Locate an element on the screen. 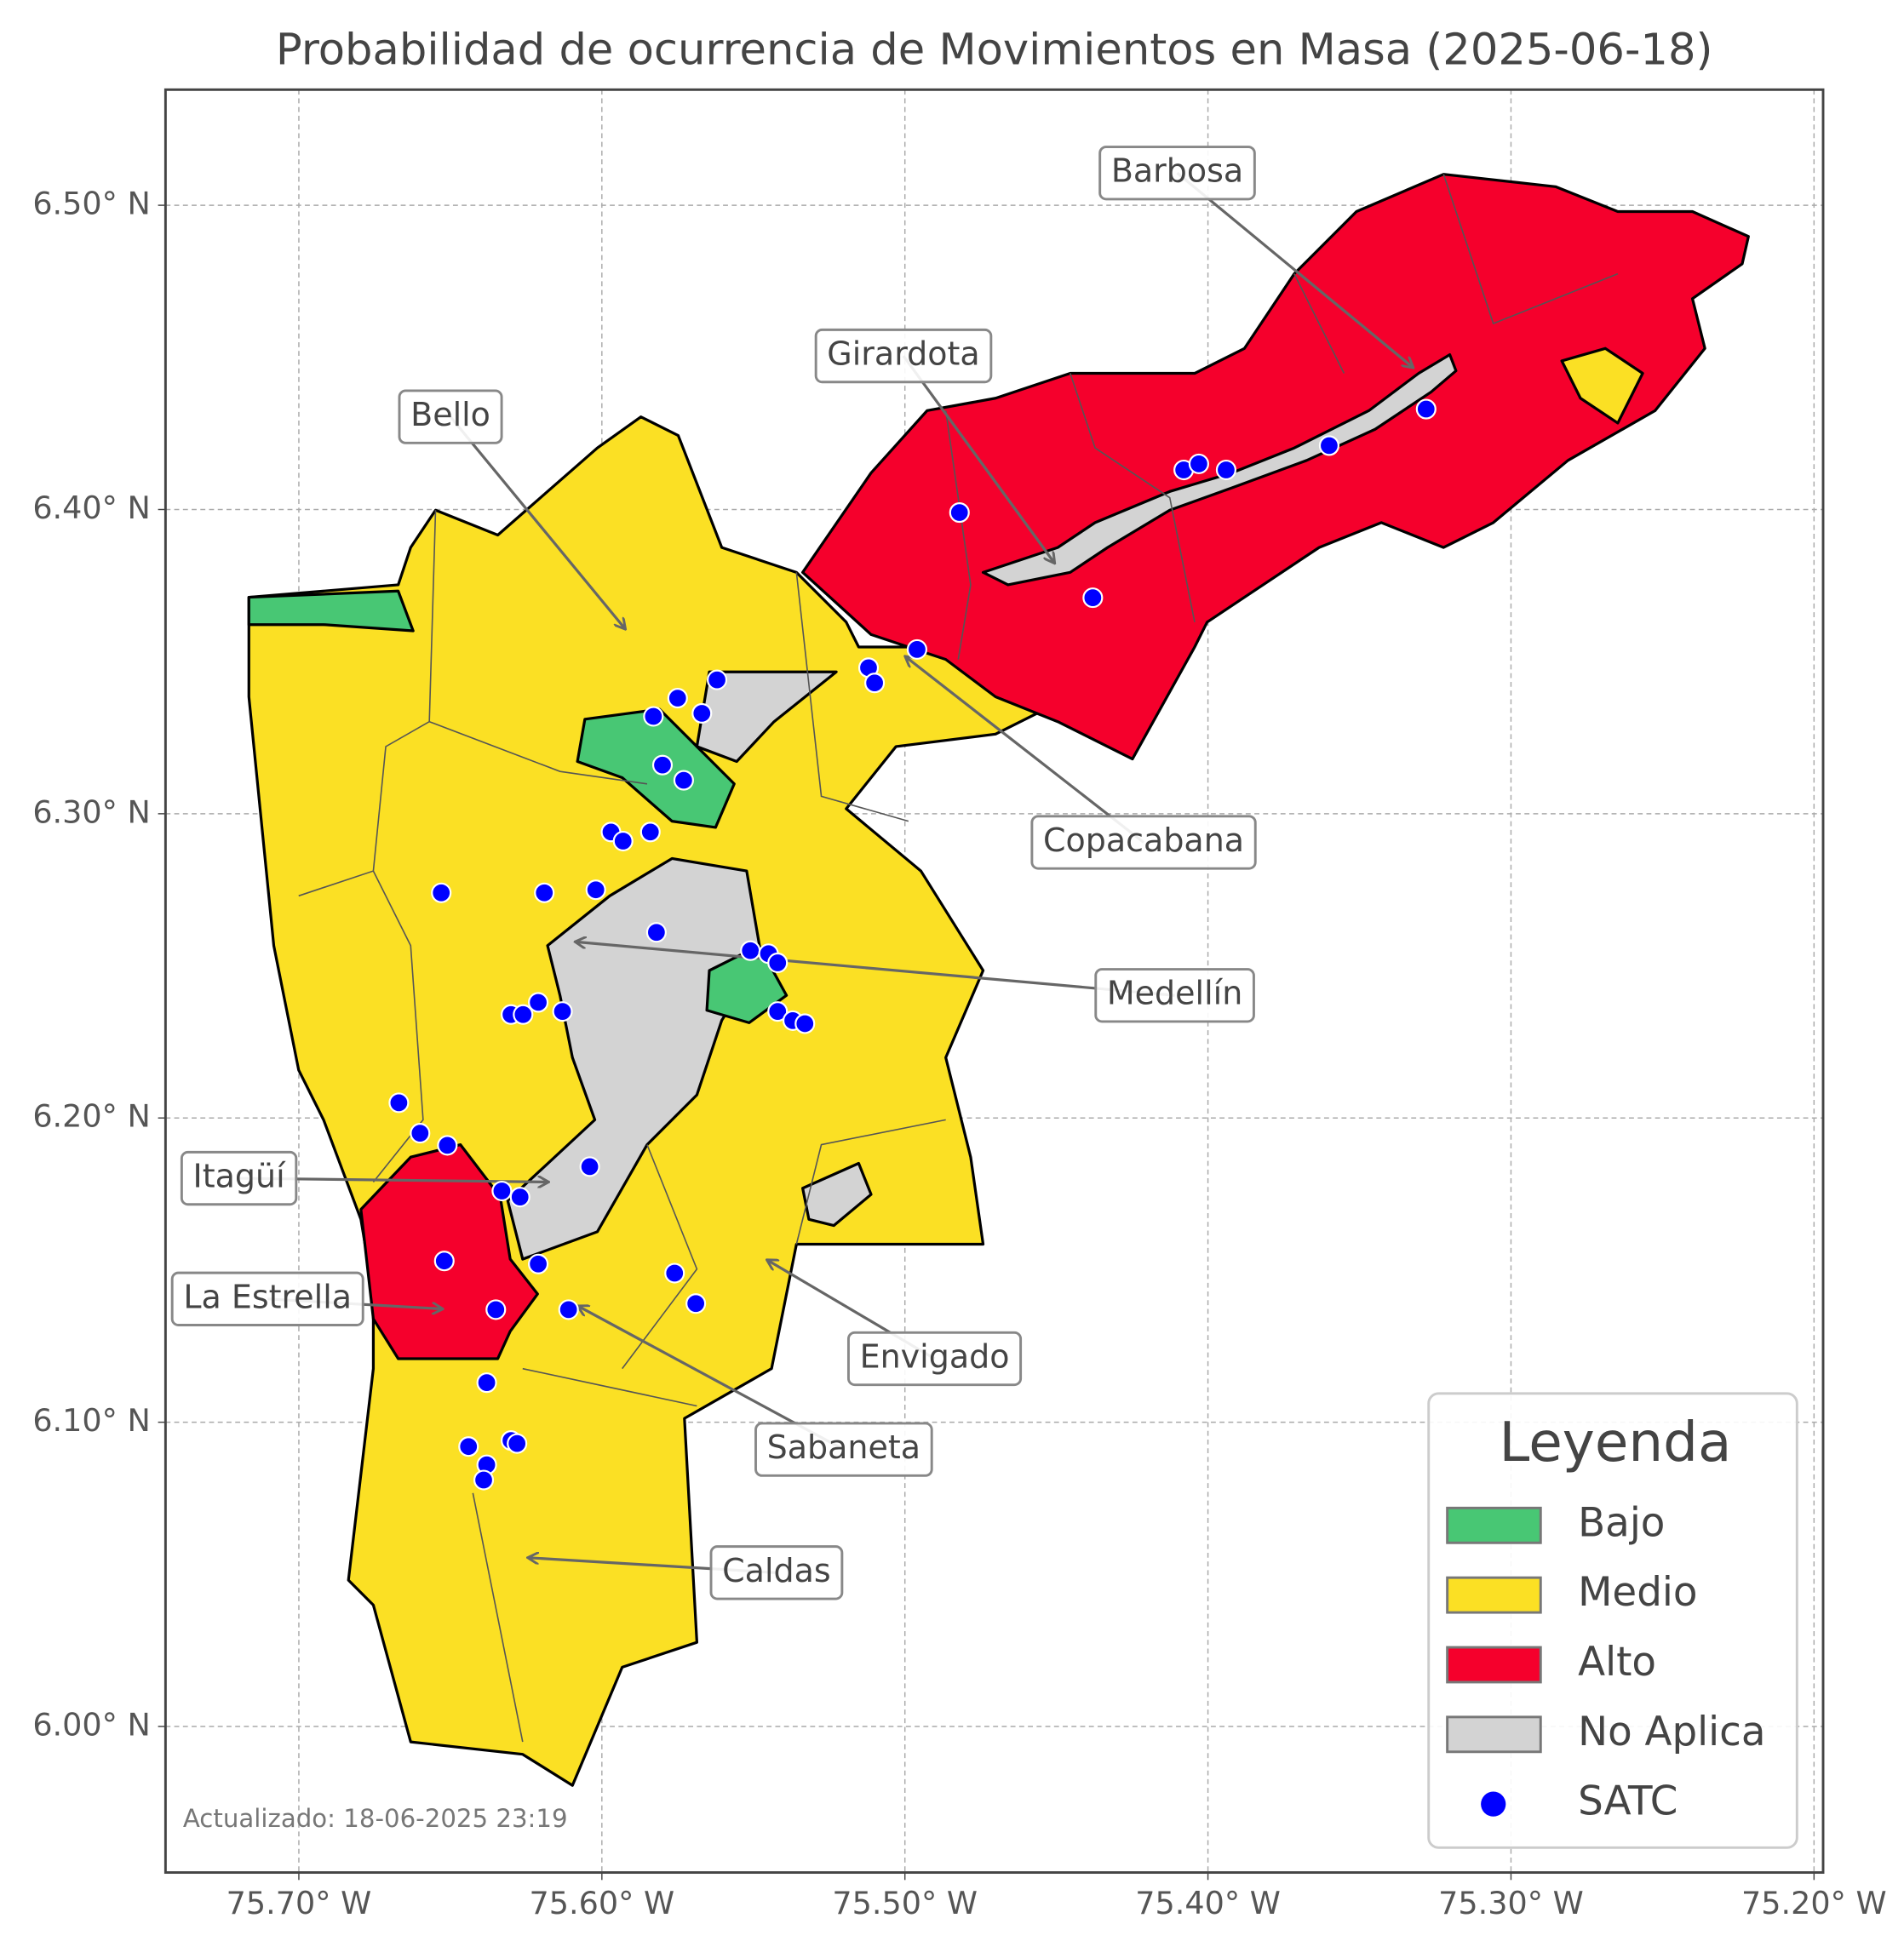  y-tick-label: 6.10° N is located at coordinates (91, 1420).